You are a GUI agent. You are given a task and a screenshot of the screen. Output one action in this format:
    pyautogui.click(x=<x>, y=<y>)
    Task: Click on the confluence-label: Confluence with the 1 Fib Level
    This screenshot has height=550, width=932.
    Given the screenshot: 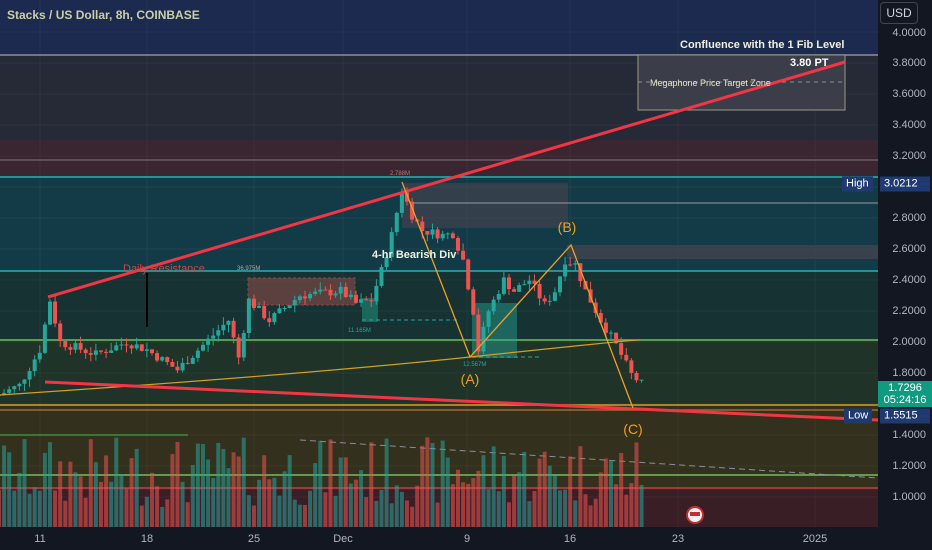 What is the action you would take?
    pyautogui.click(x=762, y=45)
    